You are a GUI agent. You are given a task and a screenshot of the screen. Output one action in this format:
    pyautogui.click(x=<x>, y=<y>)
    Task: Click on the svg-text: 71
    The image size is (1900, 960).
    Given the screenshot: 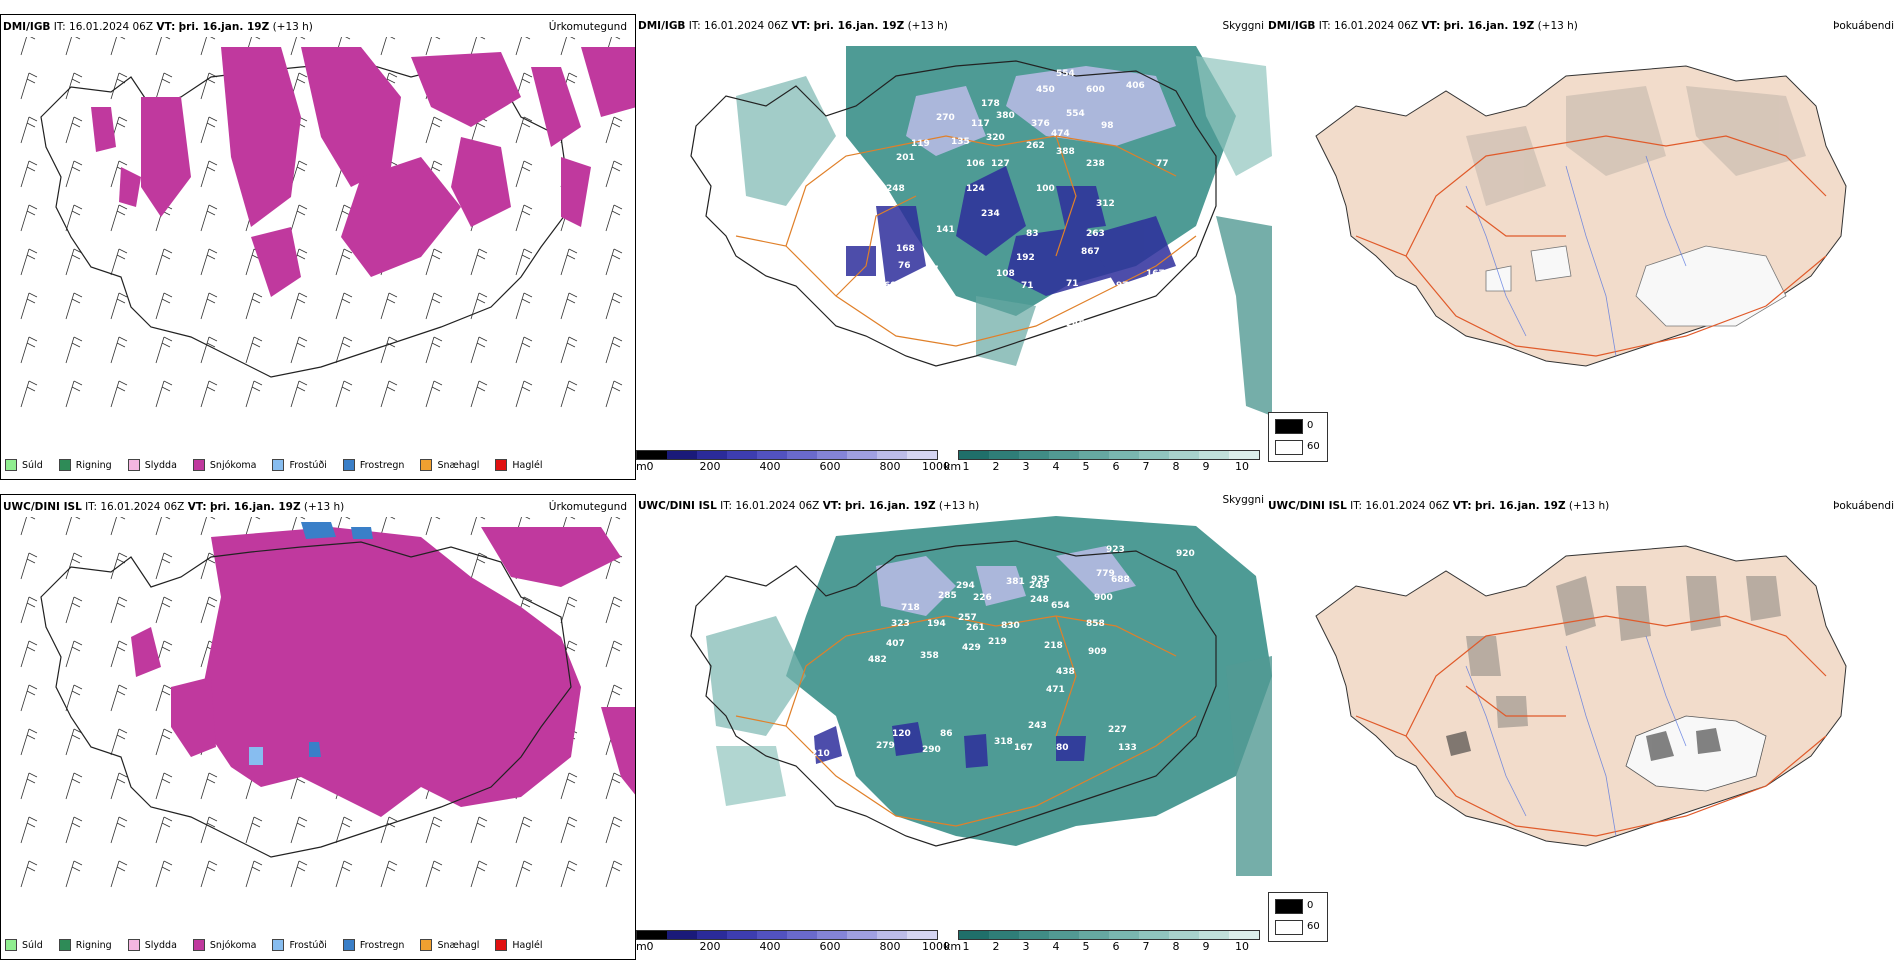 What is the action you would take?
    pyautogui.click(x=1072, y=284)
    